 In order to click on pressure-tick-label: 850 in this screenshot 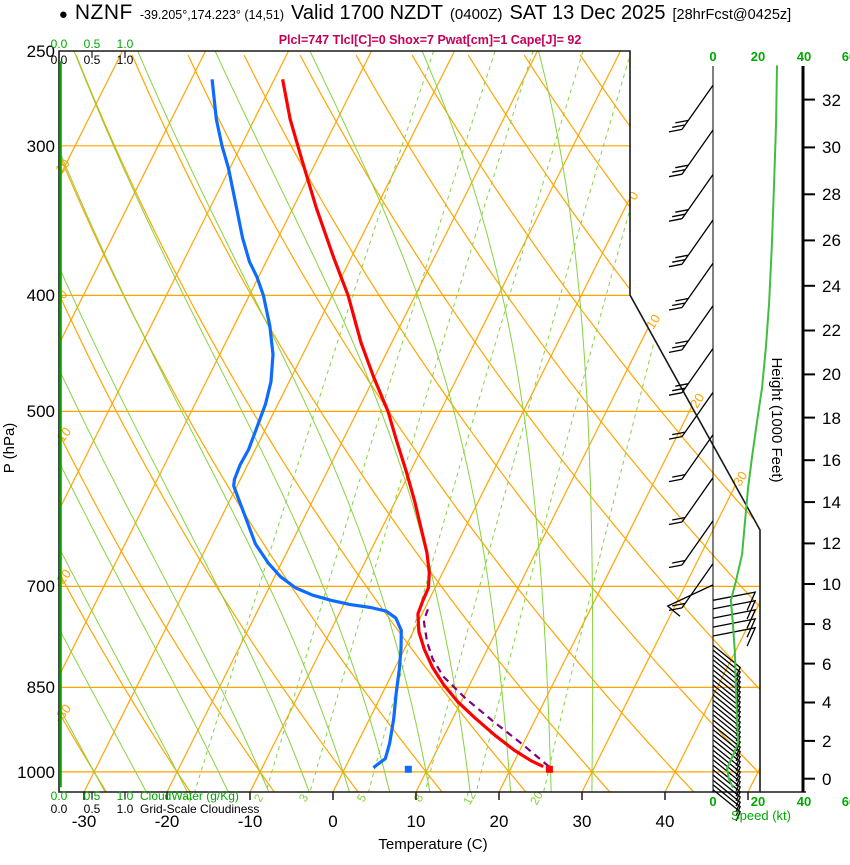, I will do `click(41, 687)`.